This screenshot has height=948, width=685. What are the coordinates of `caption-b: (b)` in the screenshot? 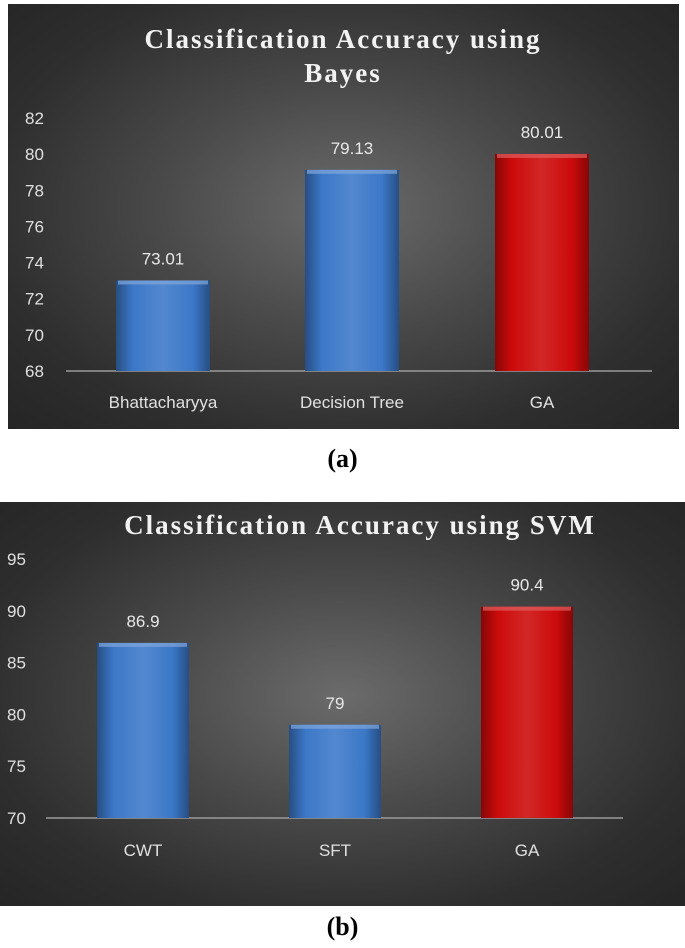 It's located at (342, 926).